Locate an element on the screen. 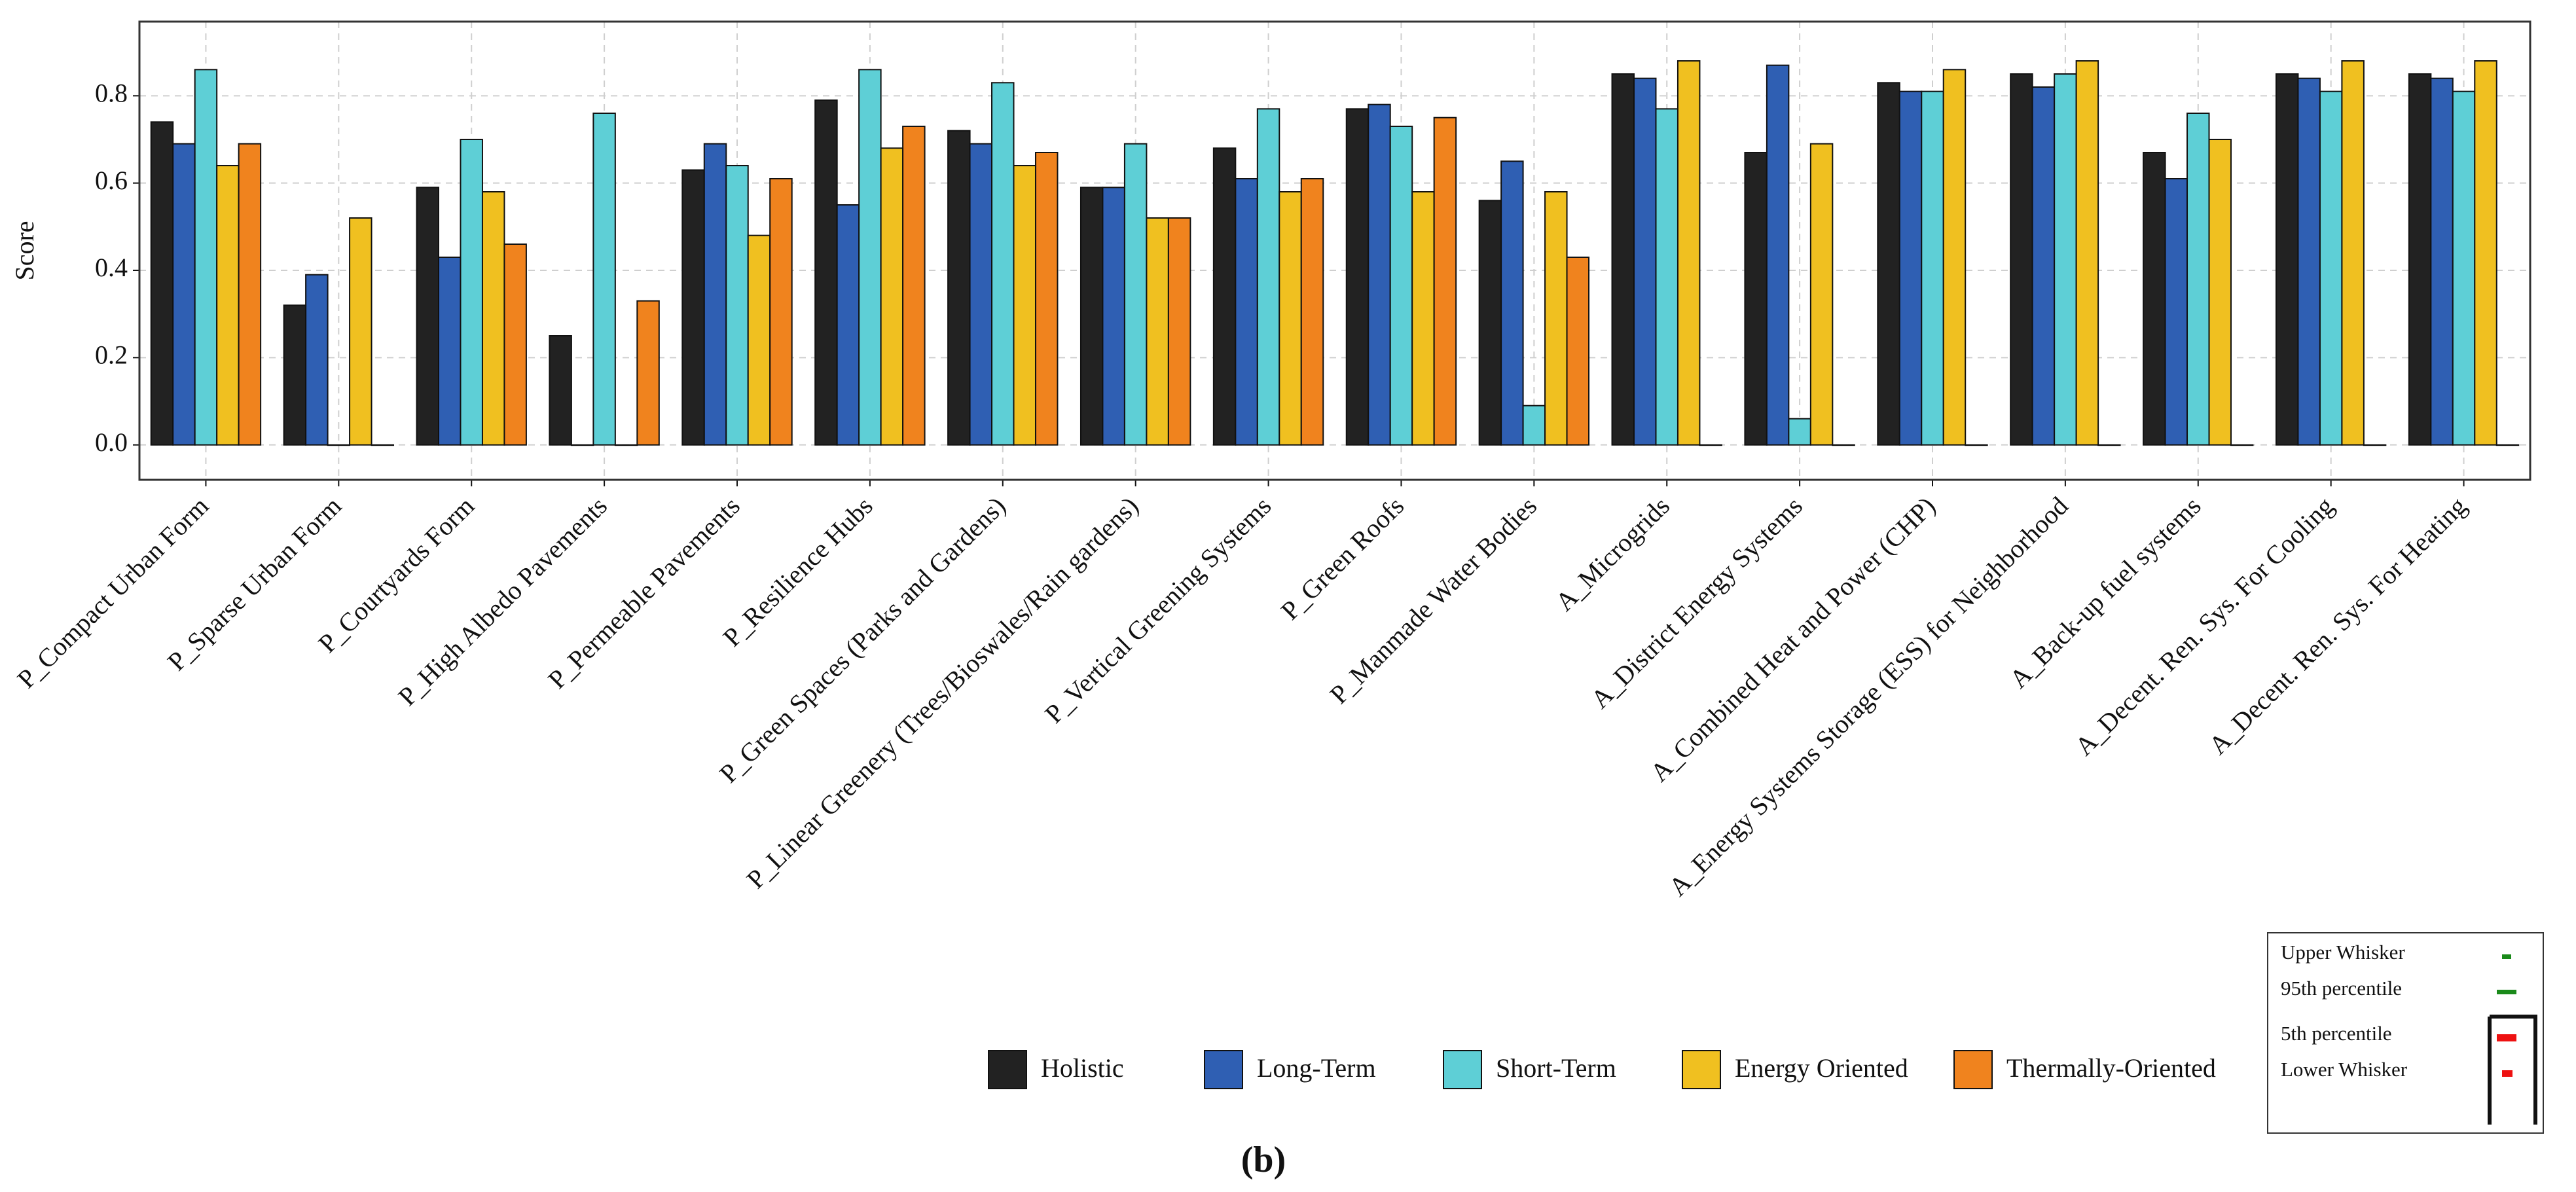 The width and height of the screenshot is (2576, 1192). legend-label: Long-Term is located at coordinates (1316, 1068).